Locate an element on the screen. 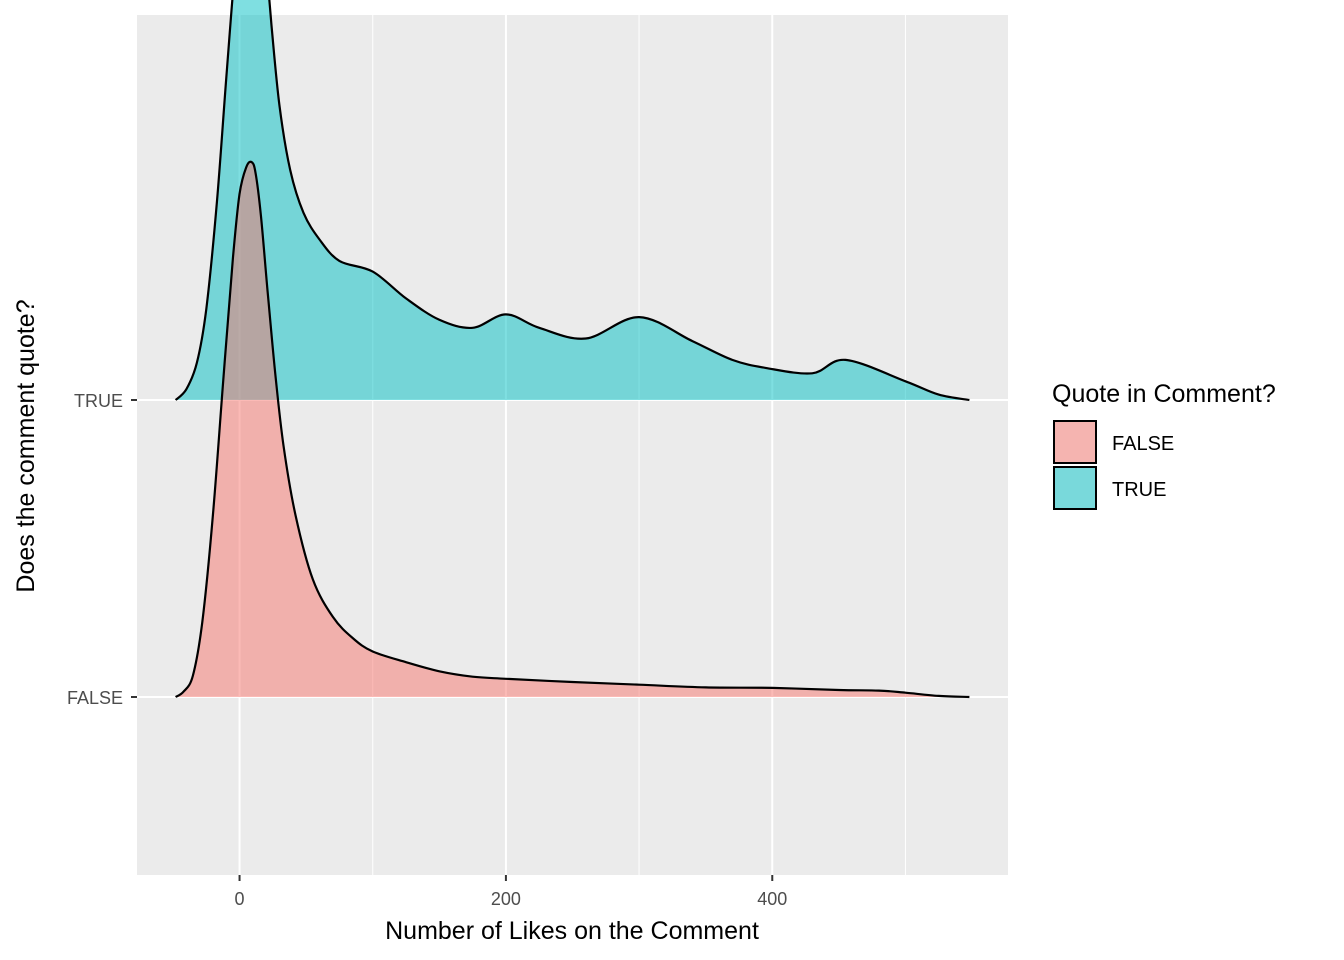 The width and height of the screenshot is (1344, 960). x-axis: 0 200 400 is located at coordinates (511, 892).